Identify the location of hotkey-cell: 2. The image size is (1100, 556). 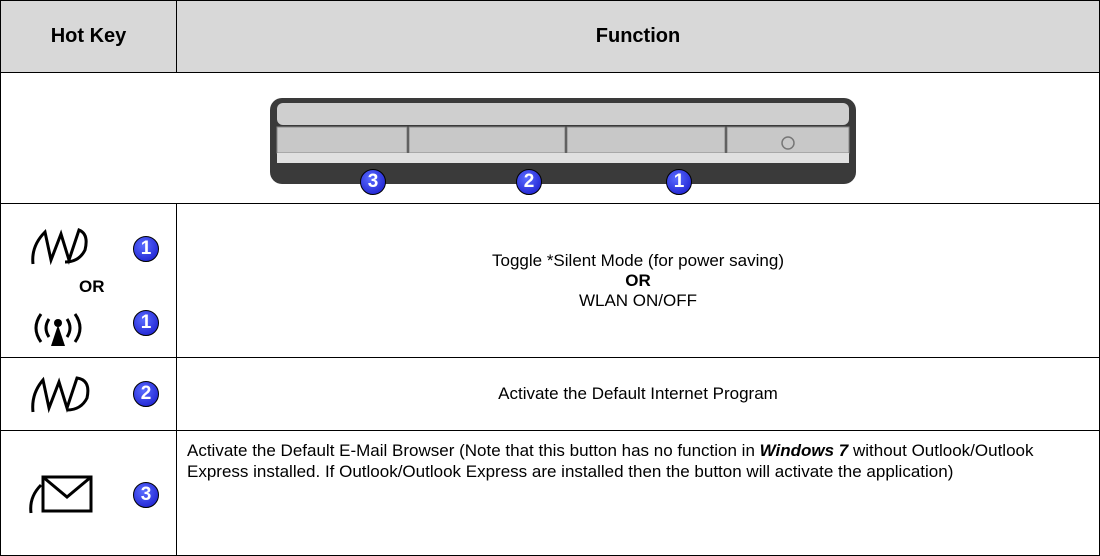
(88, 394).